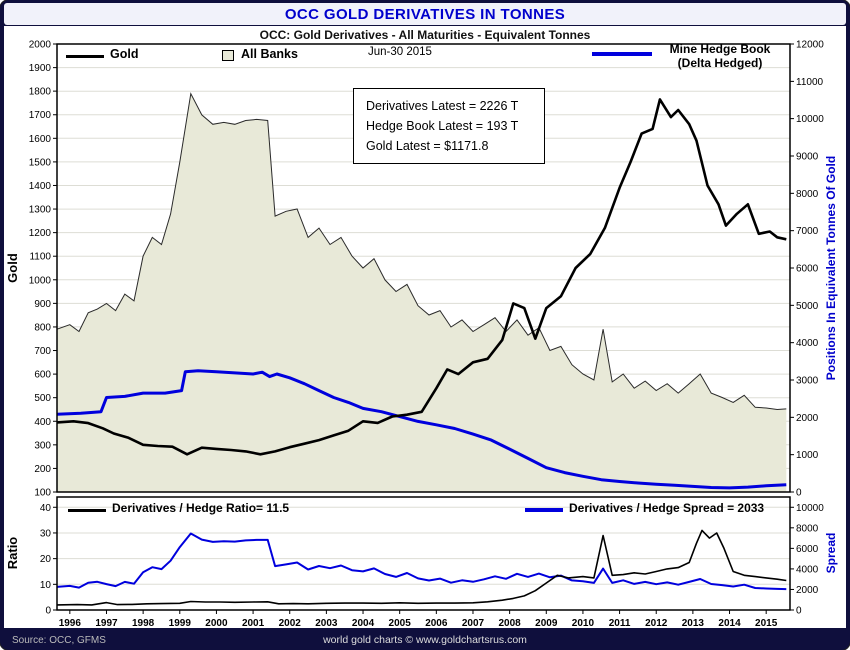 The width and height of the screenshot is (850, 650). I want to click on svg-text: 1100, so click(40, 257).